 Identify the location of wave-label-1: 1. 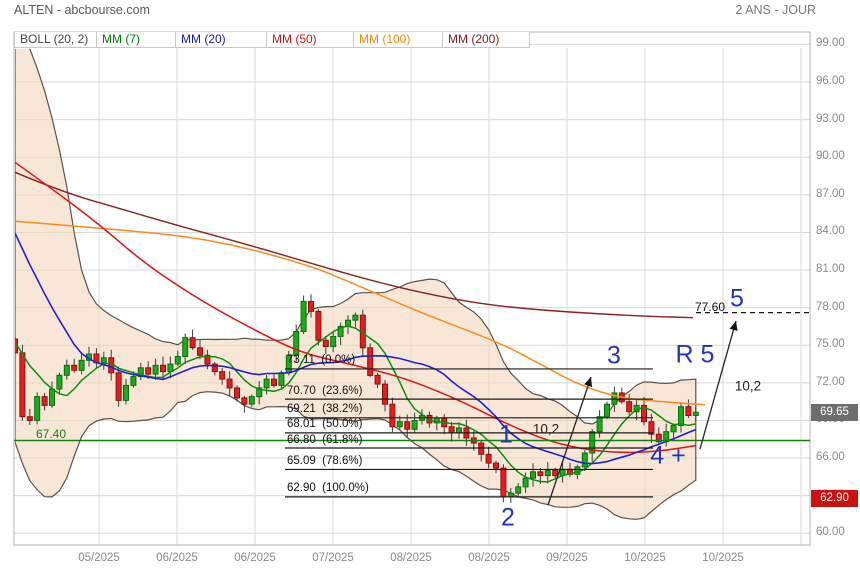
(506, 434).